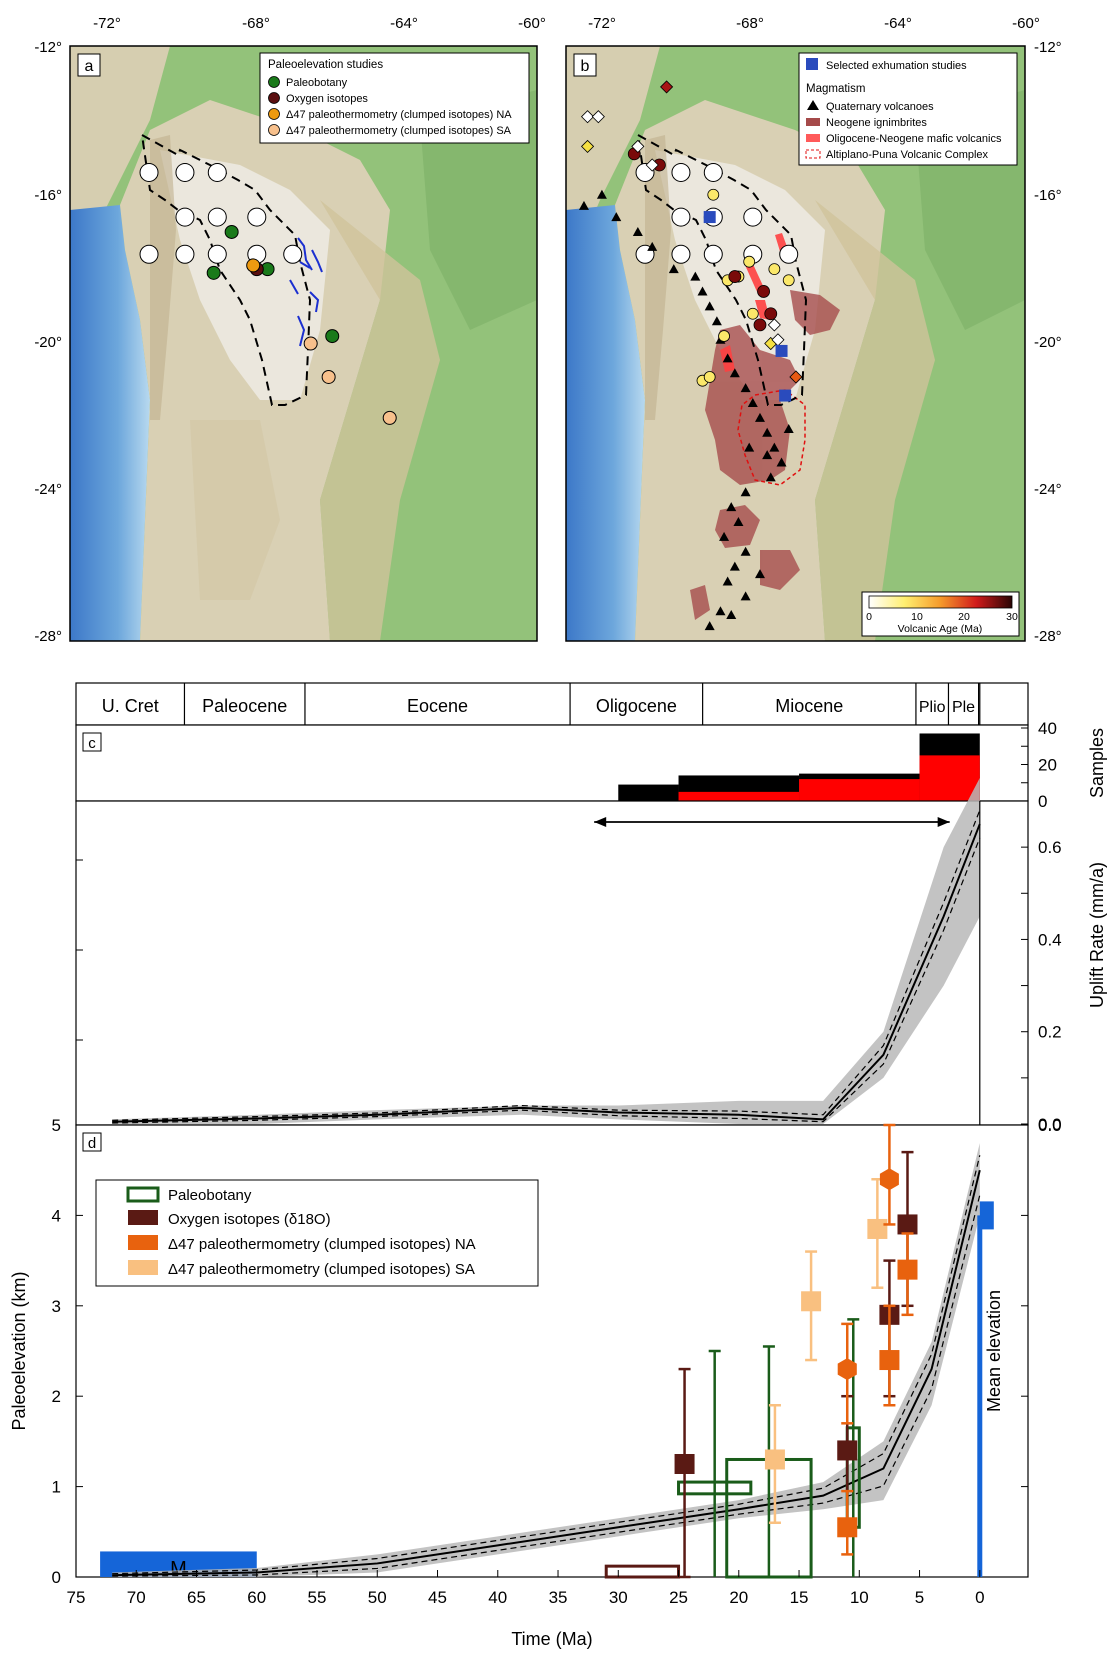 This screenshot has height=1653, width=1110. I want to click on time-tick-label: 50, so click(377, 1597).